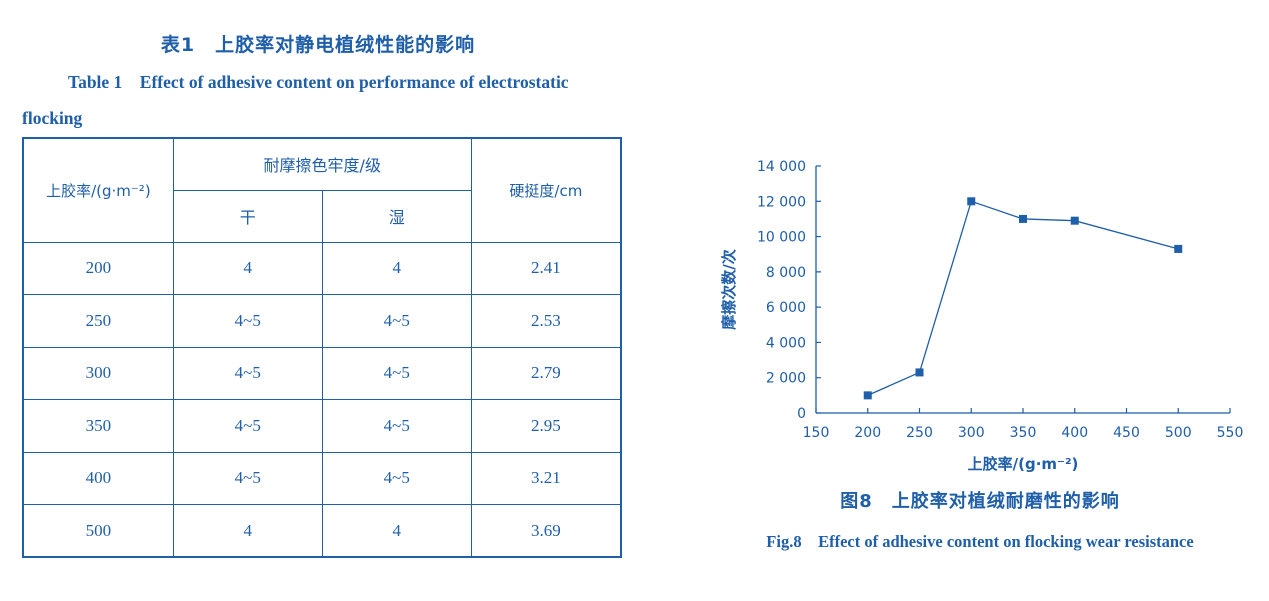 This screenshot has height=601, width=1269. What do you see at coordinates (396, 216) in the screenshot?
I see `header-wet: 湿` at bounding box center [396, 216].